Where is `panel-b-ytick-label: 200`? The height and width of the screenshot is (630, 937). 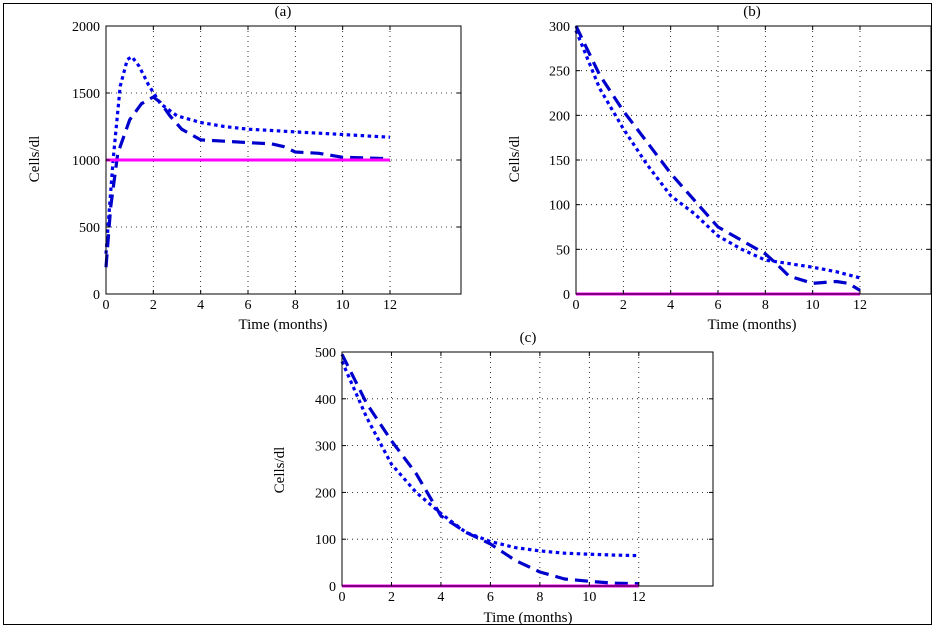 panel-b-ytick-label: 200 is located at coordinates (559, 116).